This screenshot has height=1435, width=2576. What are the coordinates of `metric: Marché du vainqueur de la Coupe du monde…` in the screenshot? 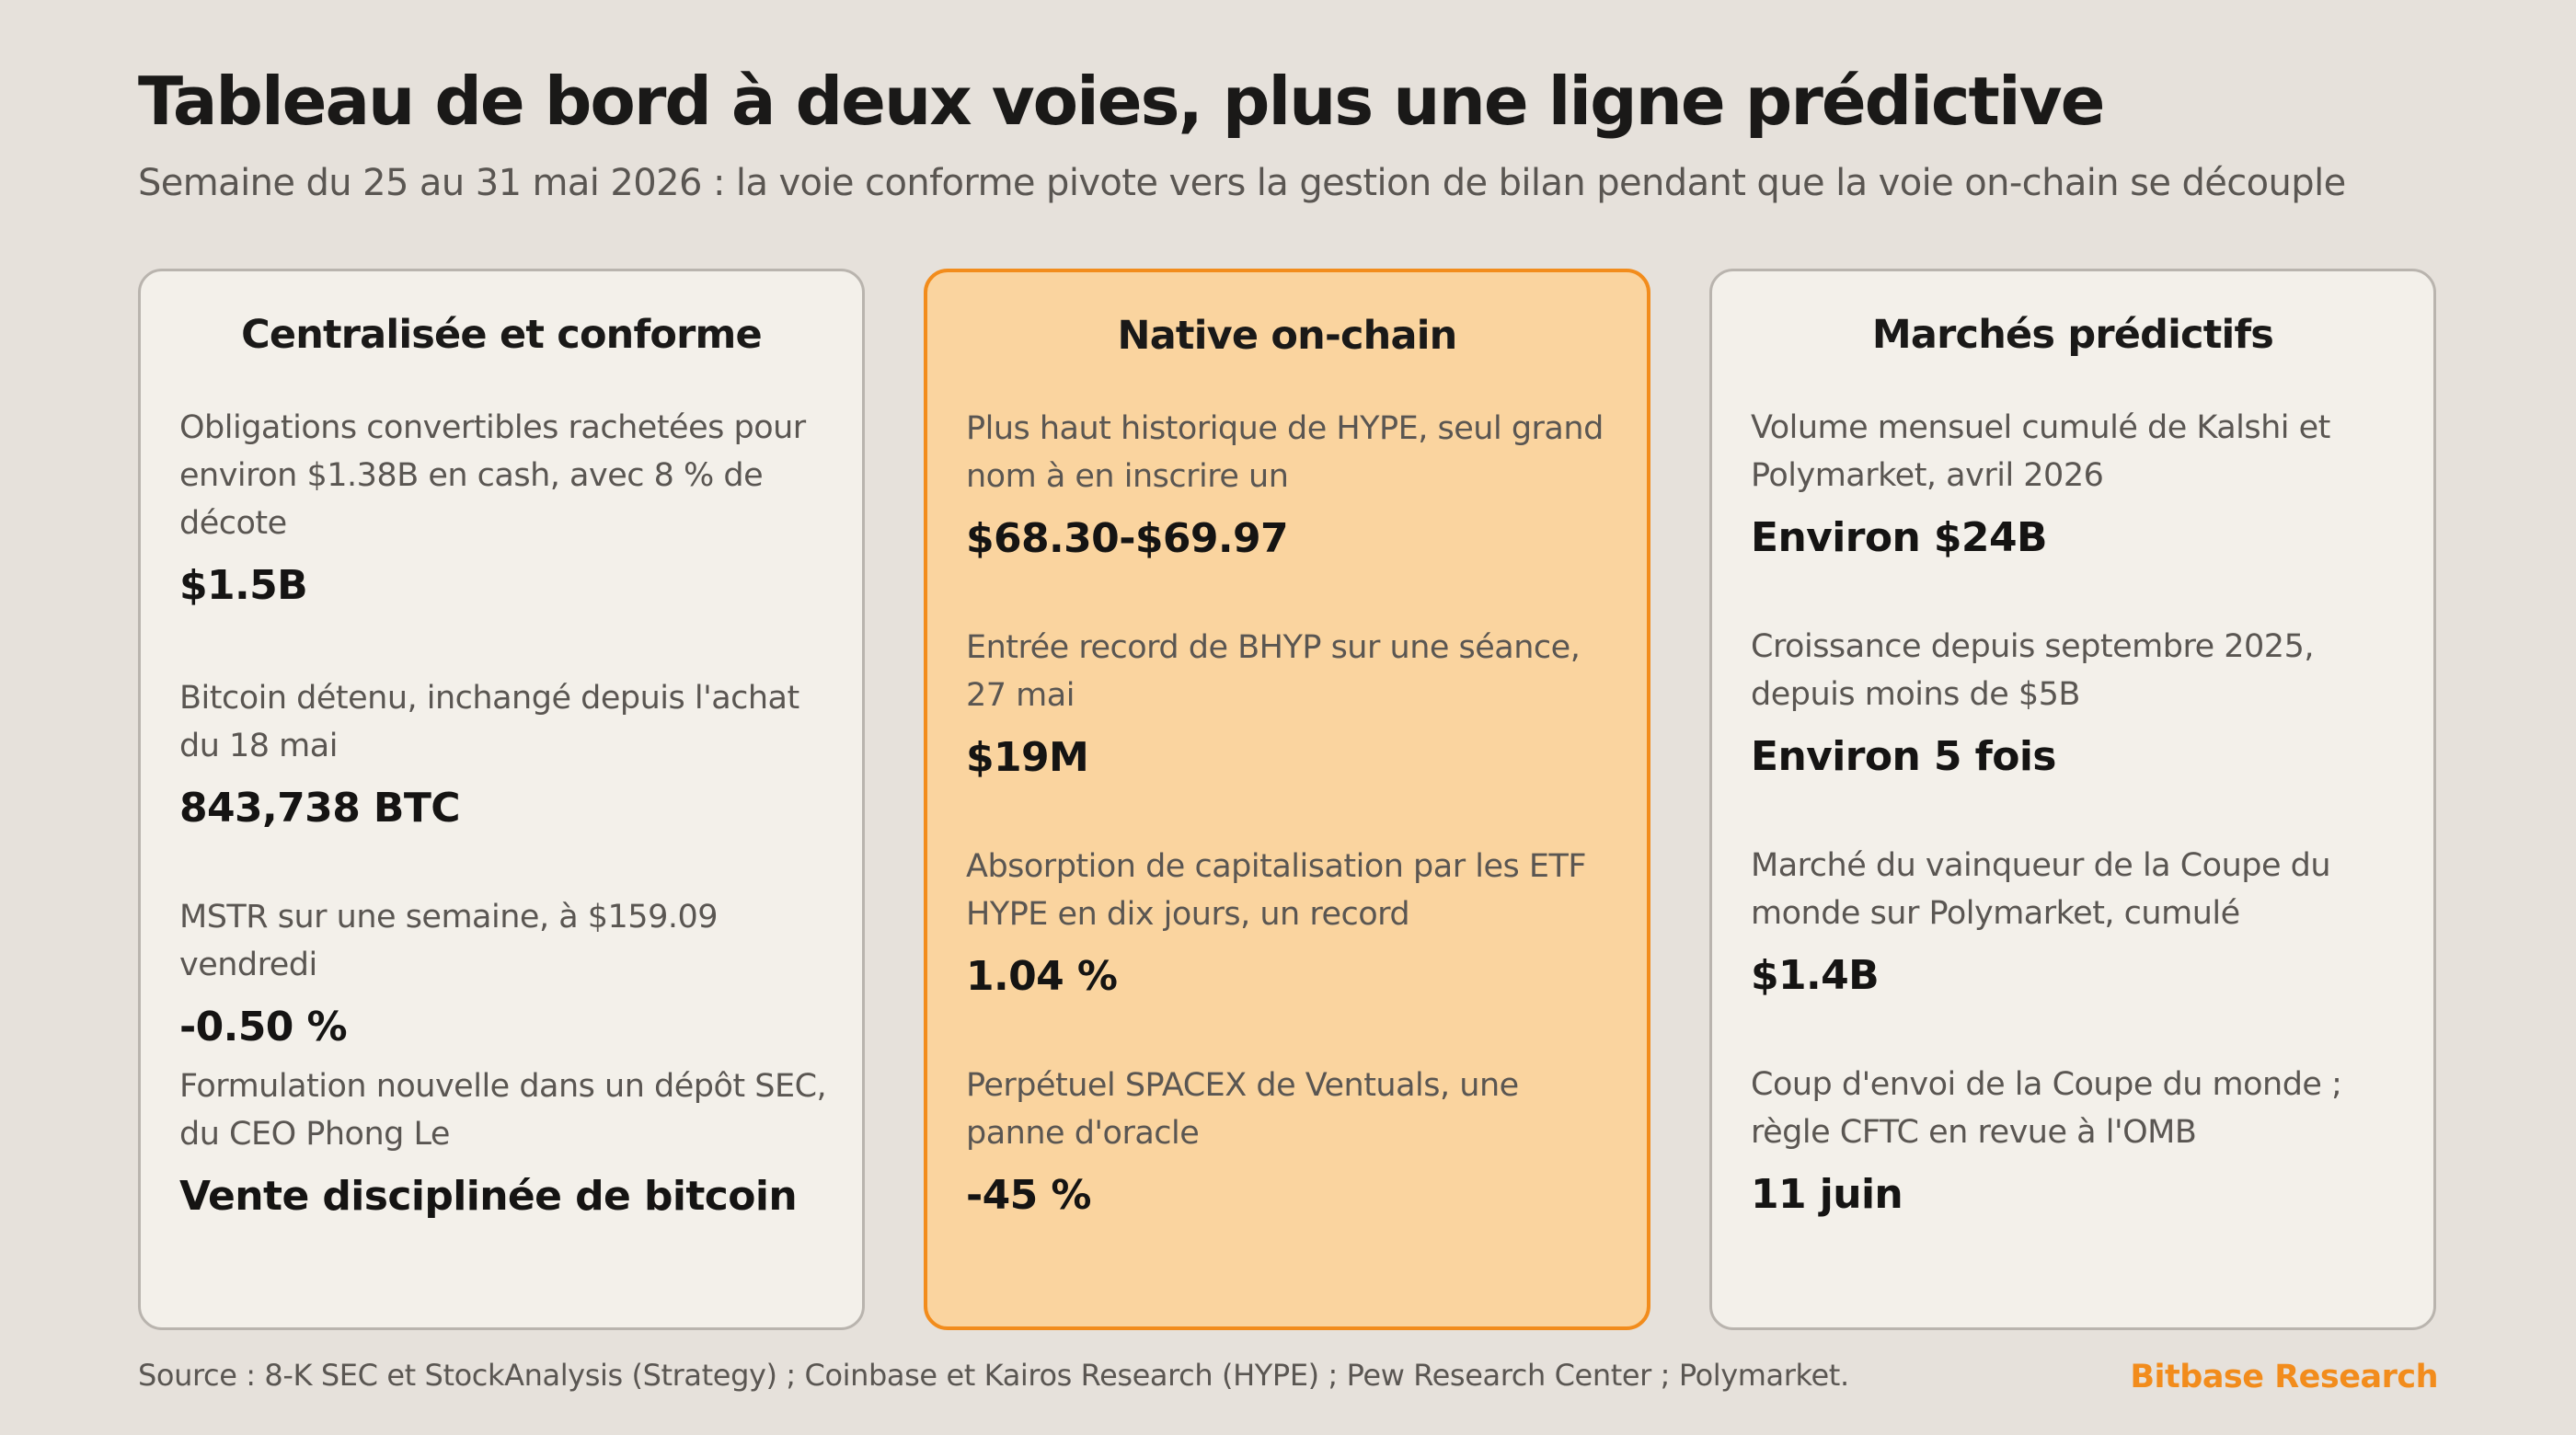 It's located at (2078, 921).